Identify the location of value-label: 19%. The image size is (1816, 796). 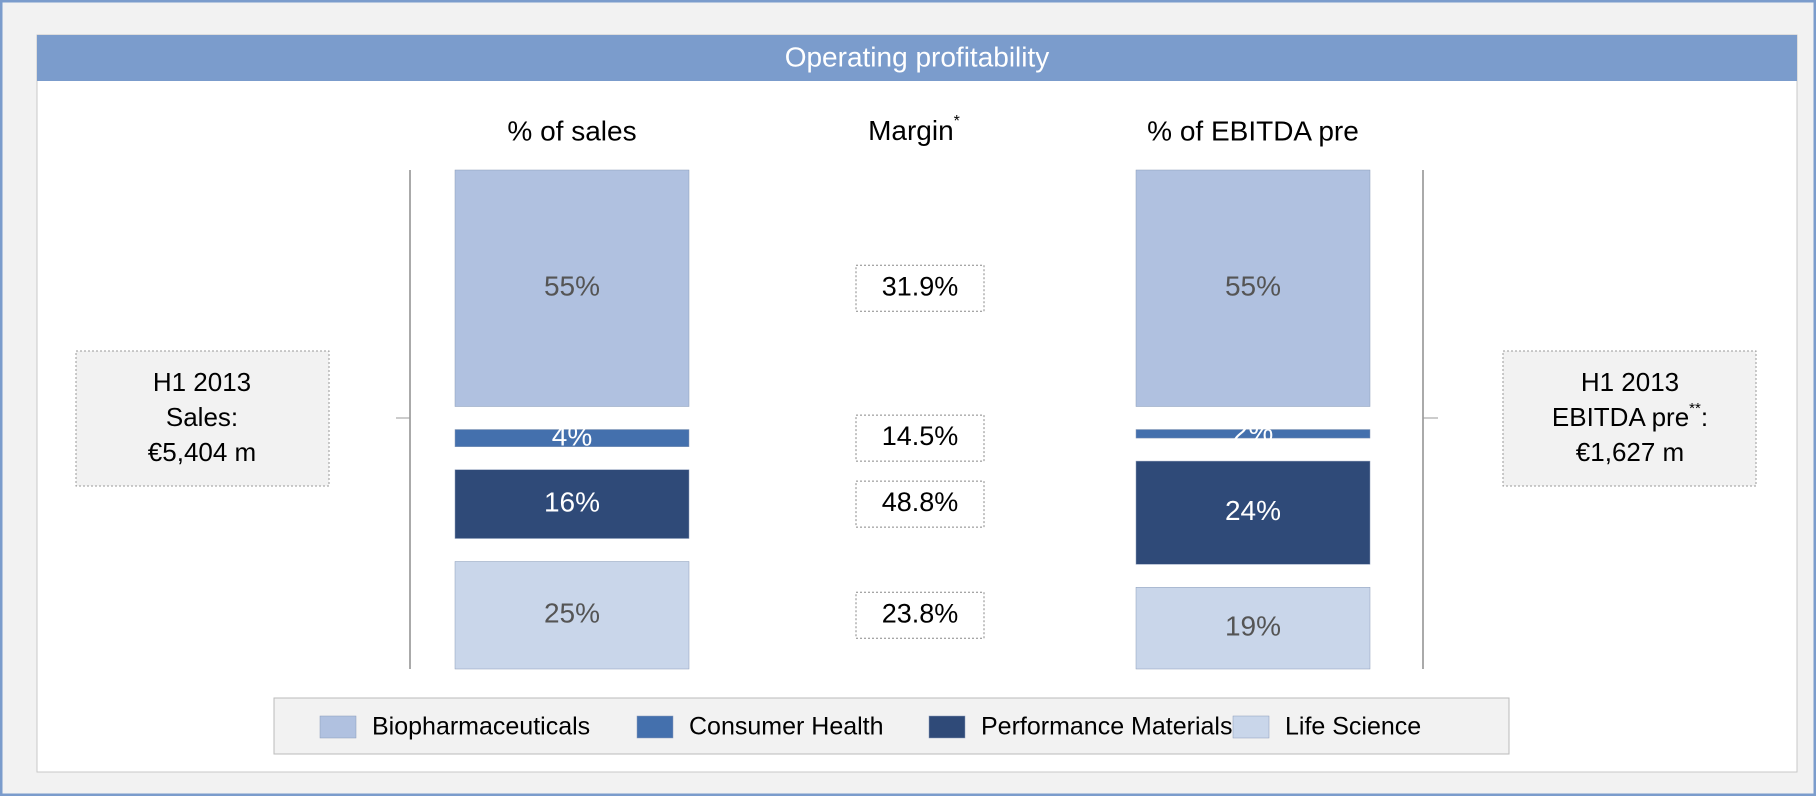
(1253, 626).